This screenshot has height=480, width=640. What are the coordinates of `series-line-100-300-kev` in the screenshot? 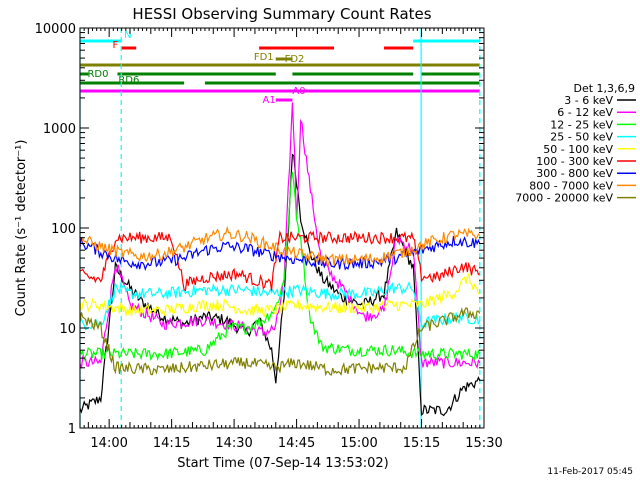 It's located at (280, 260).